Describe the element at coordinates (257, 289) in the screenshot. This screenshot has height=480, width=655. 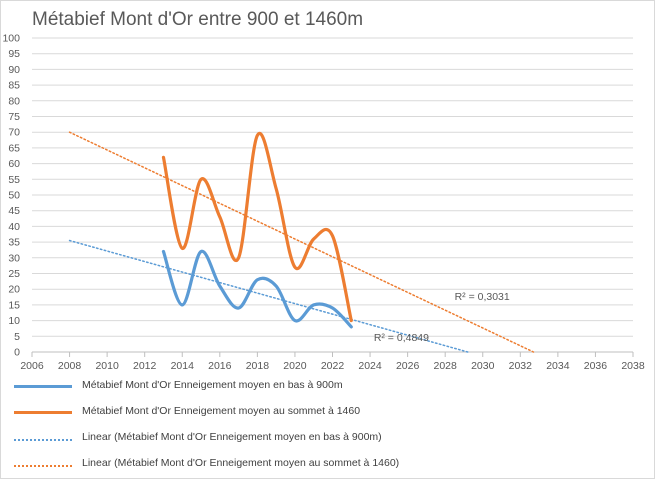
I see `series-bas-900m-line` at that location.